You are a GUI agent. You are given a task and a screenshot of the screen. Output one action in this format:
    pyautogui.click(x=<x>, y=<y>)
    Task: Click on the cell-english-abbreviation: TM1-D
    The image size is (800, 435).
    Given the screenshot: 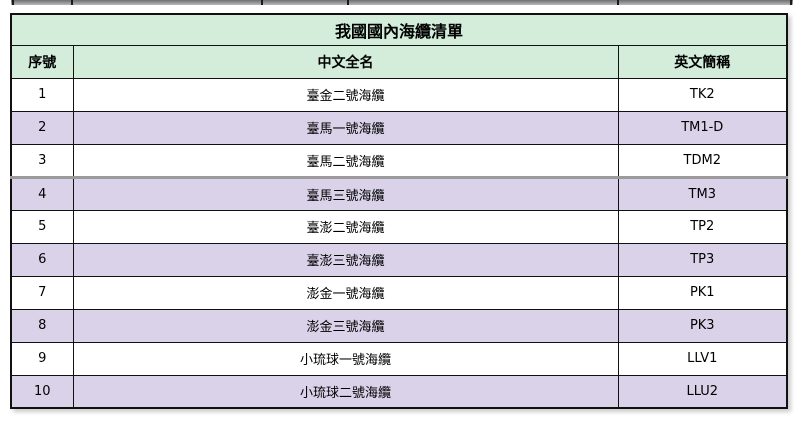 What is the action you would take?
    pyautogui.click(x=702, y=127)
    